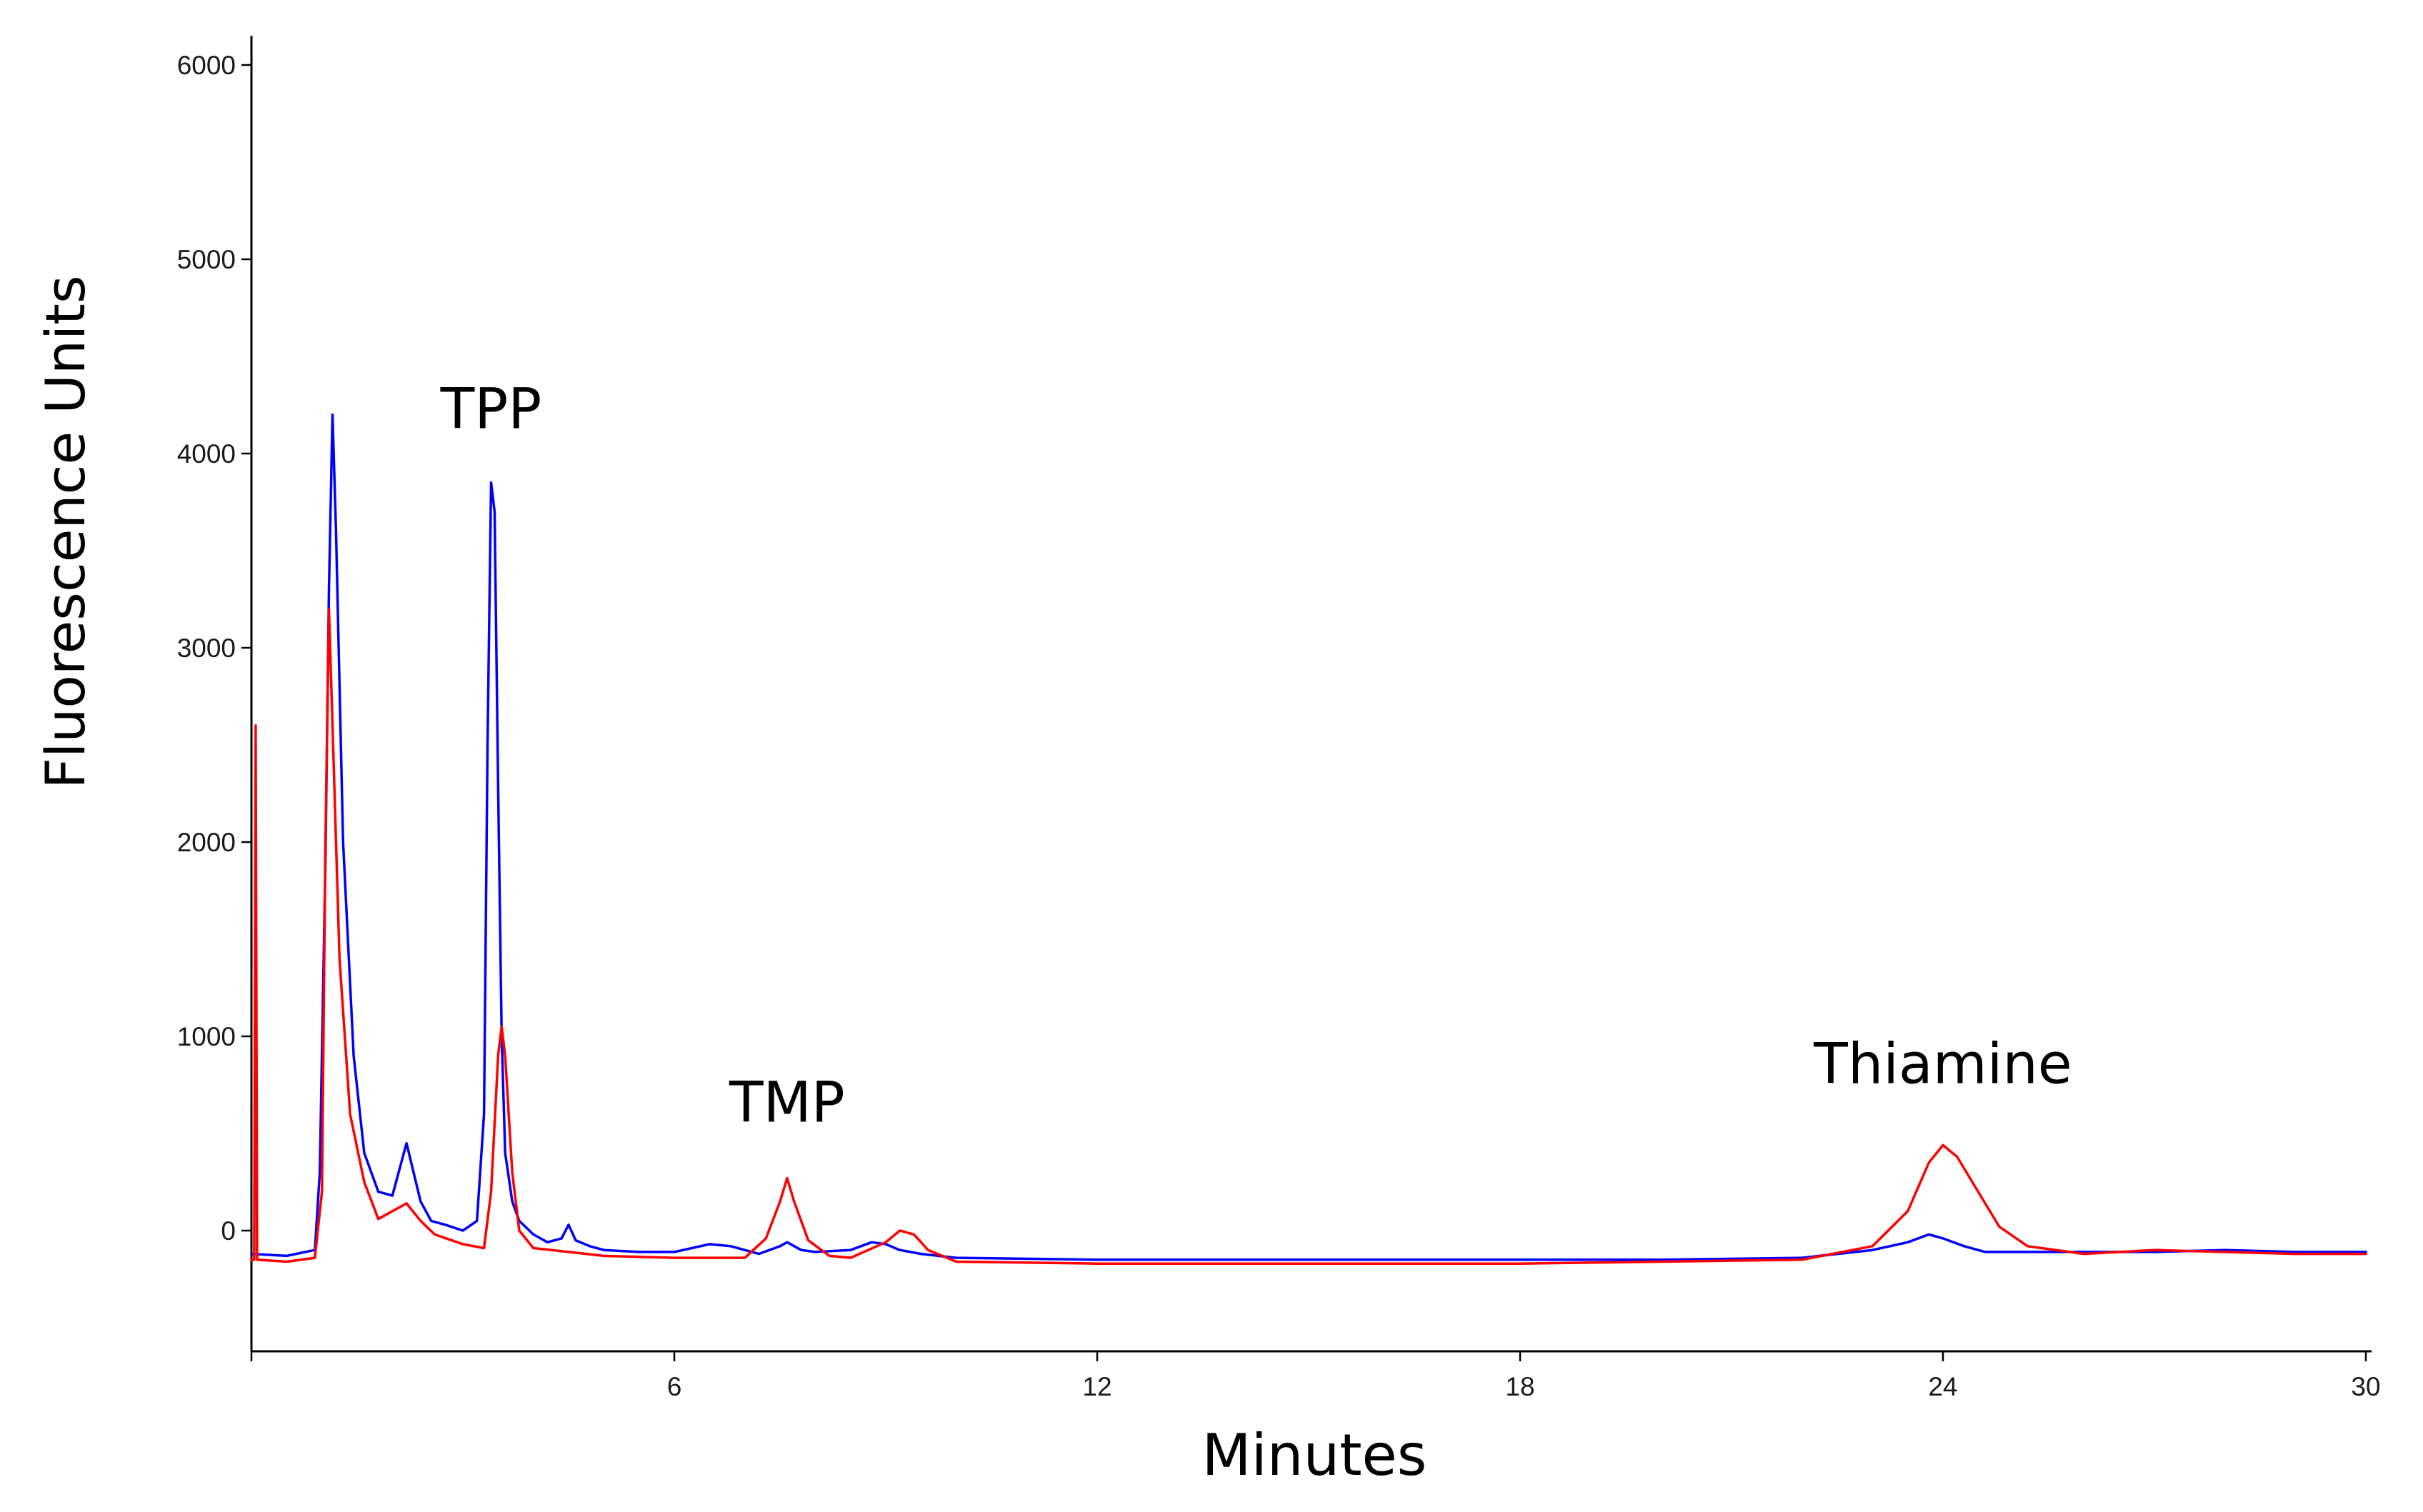 The width and height of the screenshot is (2423, 1512). What do you see at coordinates (1519, 1386) in the screenshot?
I see `x-tick-label: 18` at bounding box center [1519, 1386].